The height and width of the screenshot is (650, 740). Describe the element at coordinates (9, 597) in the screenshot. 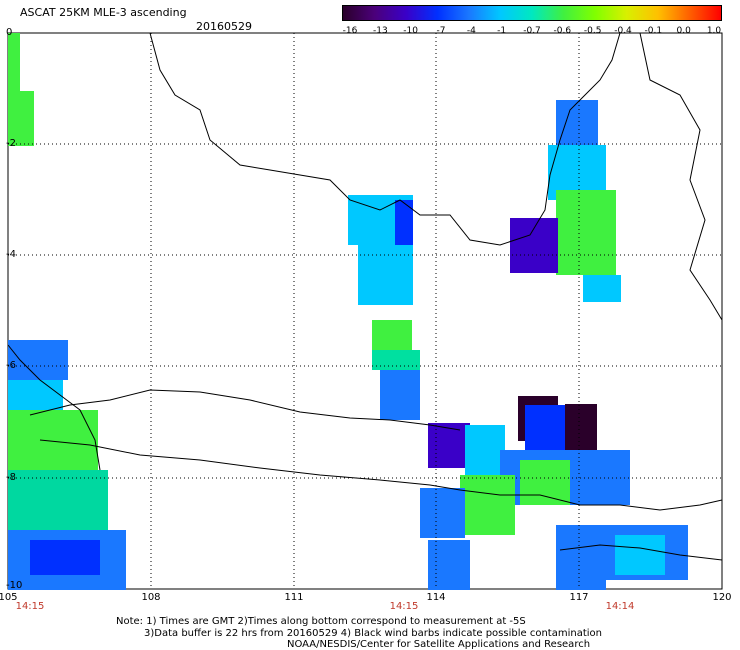

I see `lon-label-105: 105` at that location.